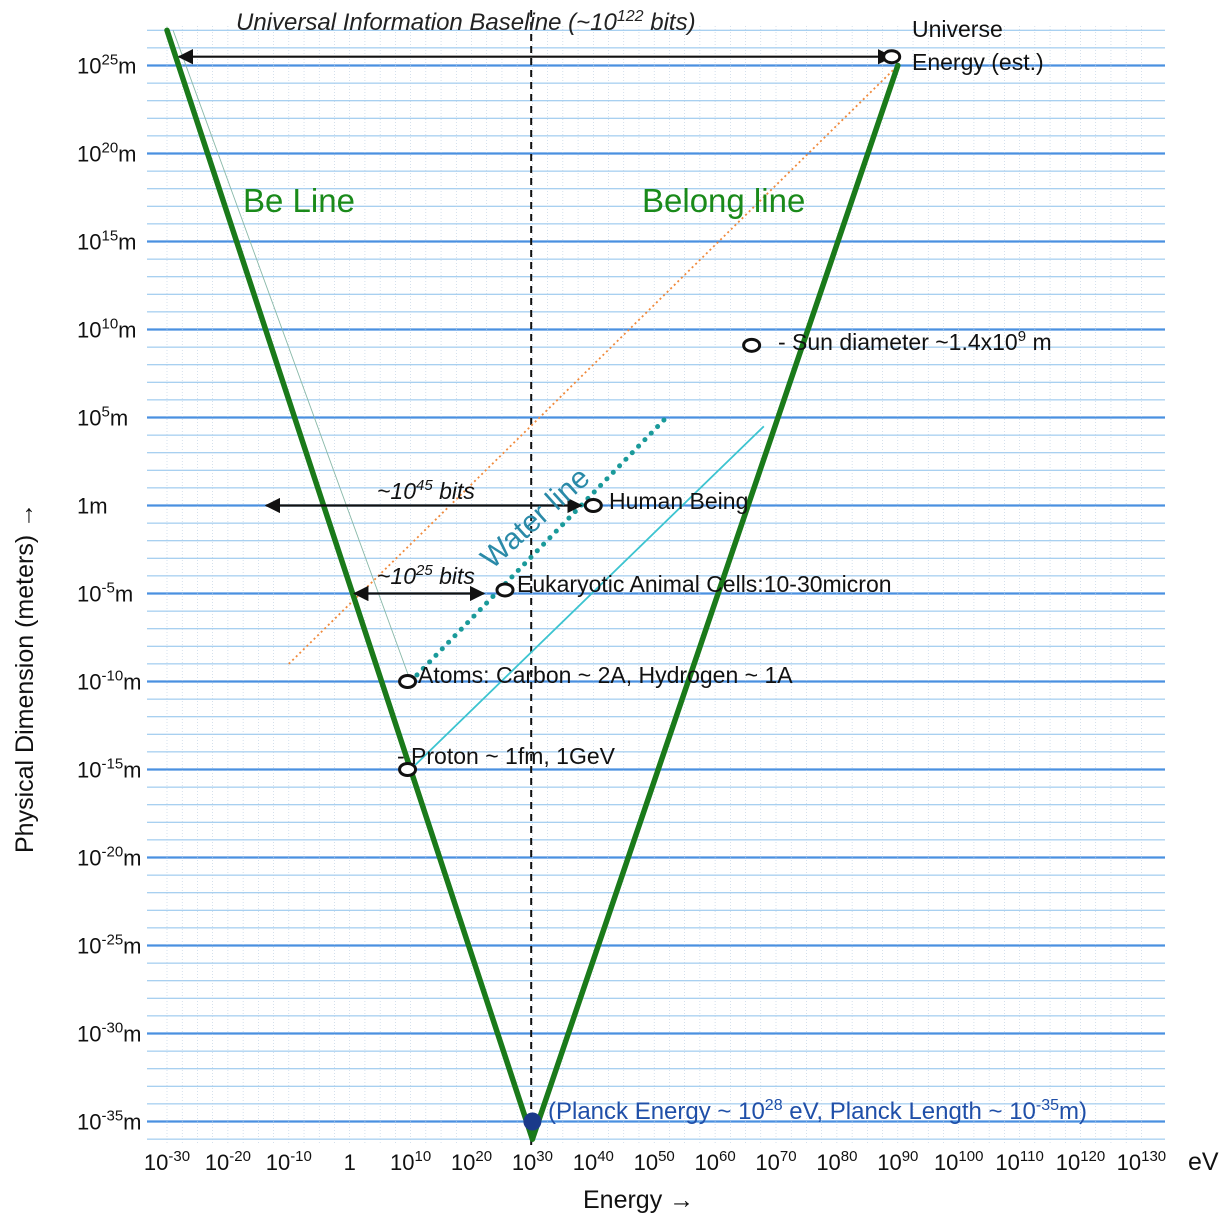  What do you see at coordinates (506, 756) in the screenshot?
I see `proton-label: - Proton ~ 1fm, 1GeV` at bounding box center [506, 756].